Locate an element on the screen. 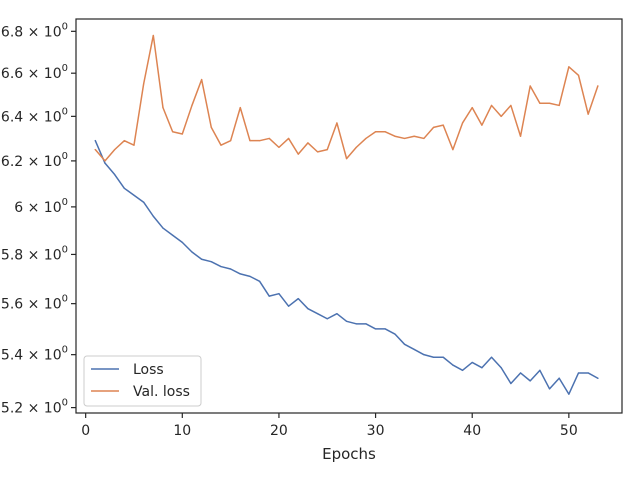  x-tick-label-0: 0 is located at coordinates (85, 431).